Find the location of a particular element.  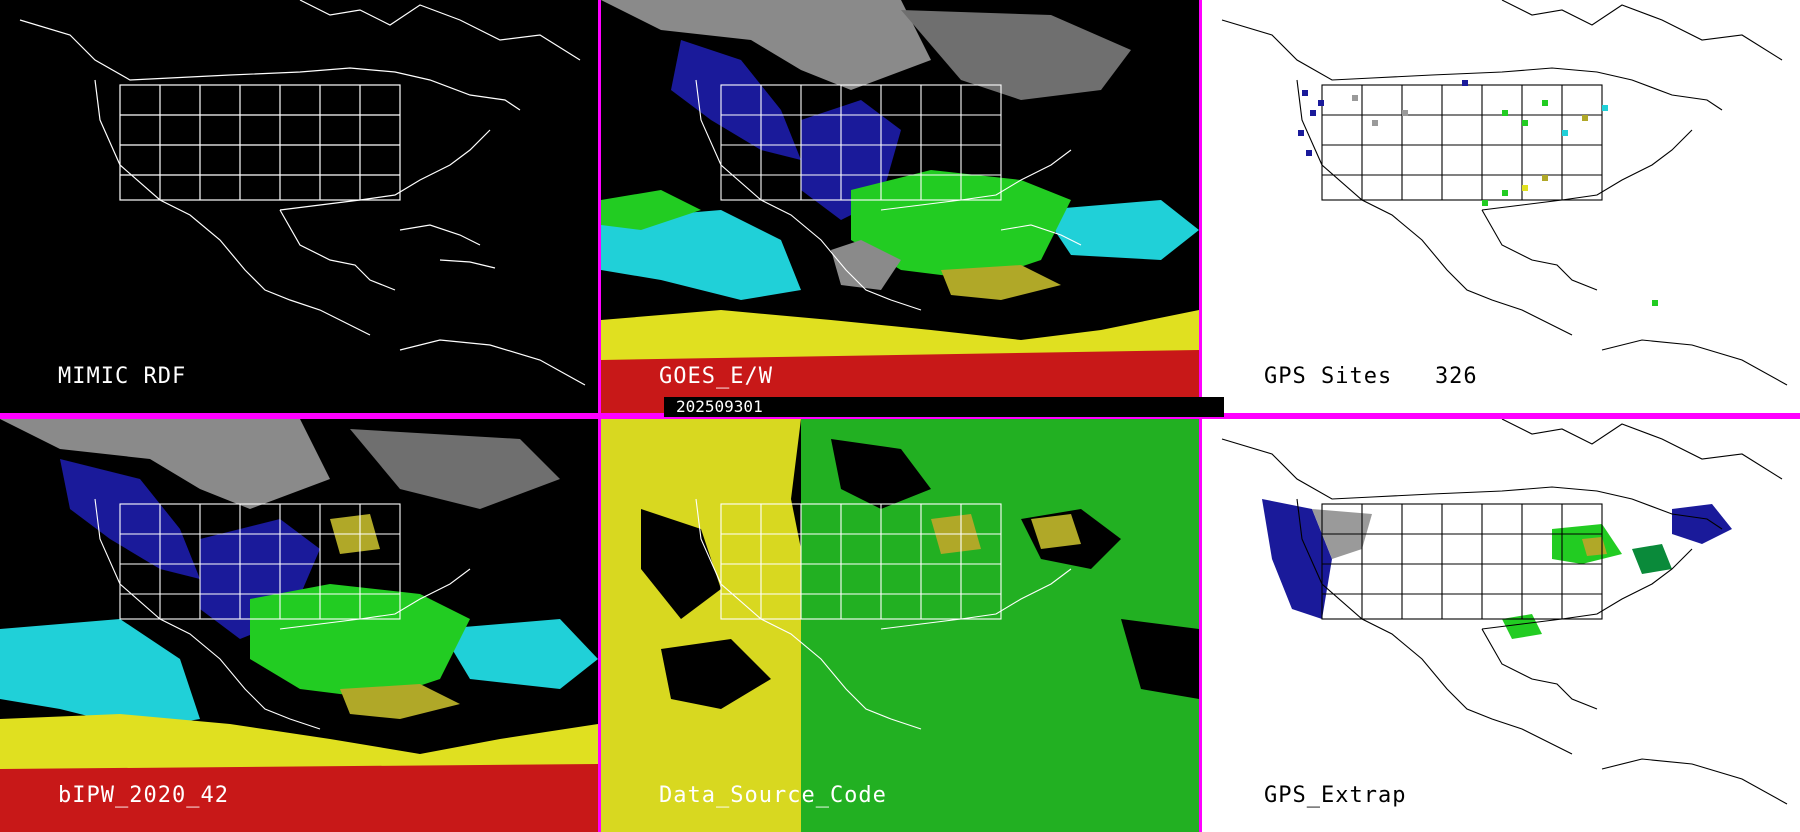

panel-label: GPS_Extrap is located at coordinates (1335, 795).